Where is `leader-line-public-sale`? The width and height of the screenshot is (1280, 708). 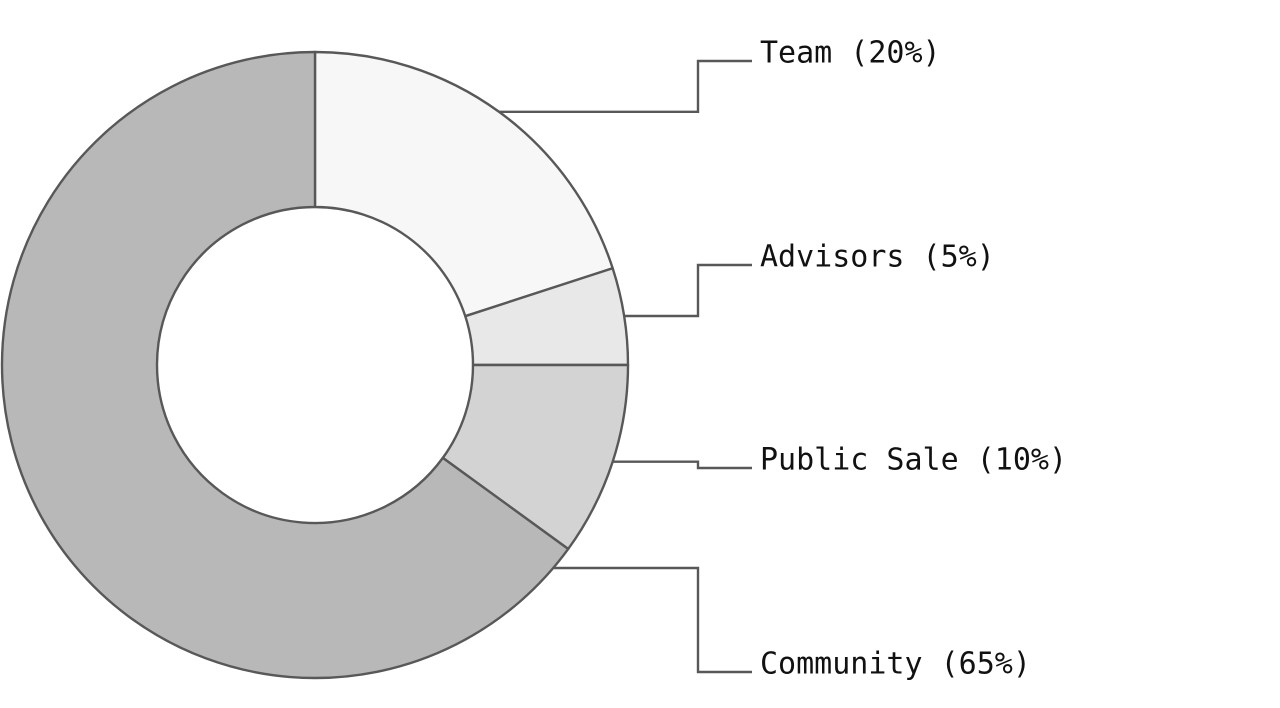
leader-line-public-sale is located at coordinates (682, 465).